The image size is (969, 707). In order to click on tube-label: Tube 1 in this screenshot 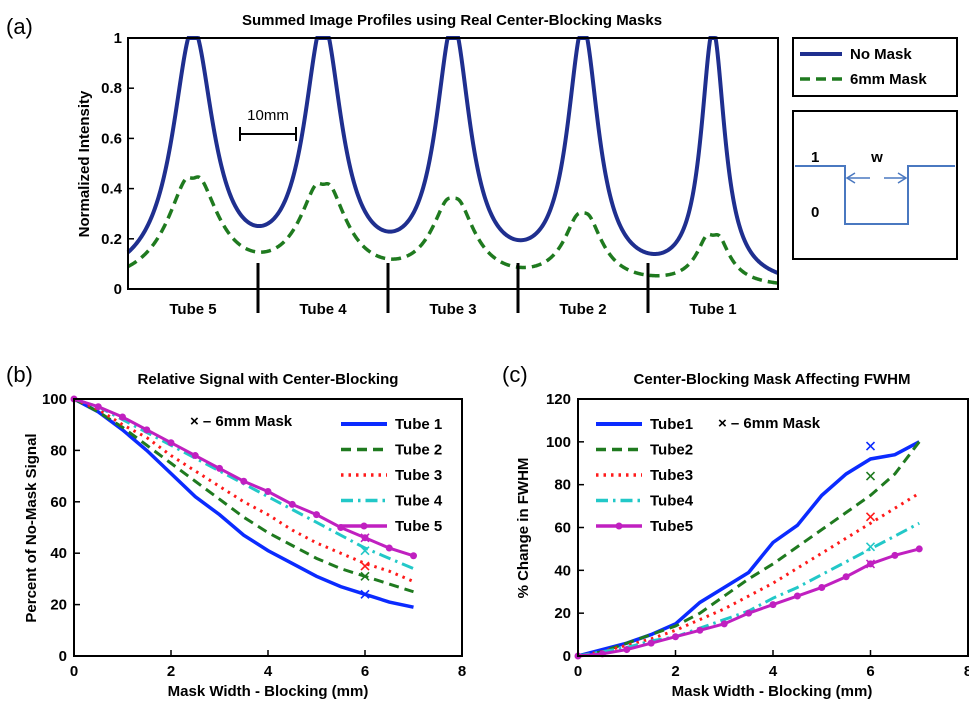, I will do `click(712, 309)`.